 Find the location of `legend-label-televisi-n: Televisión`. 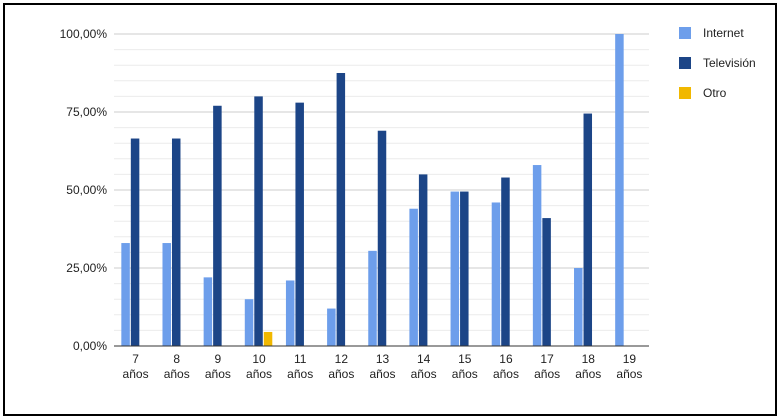

legend-label-televisi-n: Televisión is located at coordinates (729, 63).